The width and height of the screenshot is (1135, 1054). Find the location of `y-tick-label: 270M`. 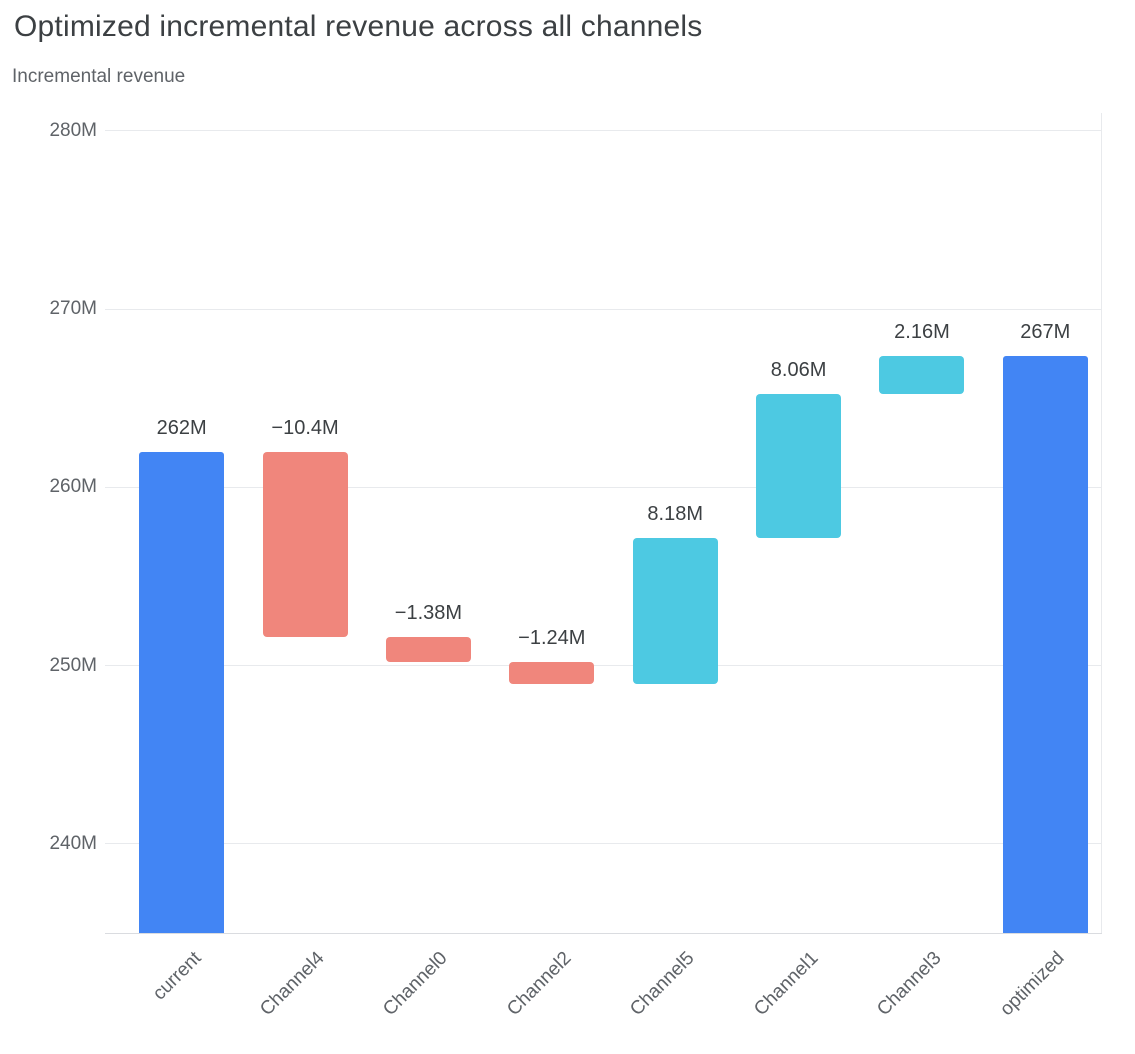

y-tick-label: 270M is located at coordinates (73, 309).